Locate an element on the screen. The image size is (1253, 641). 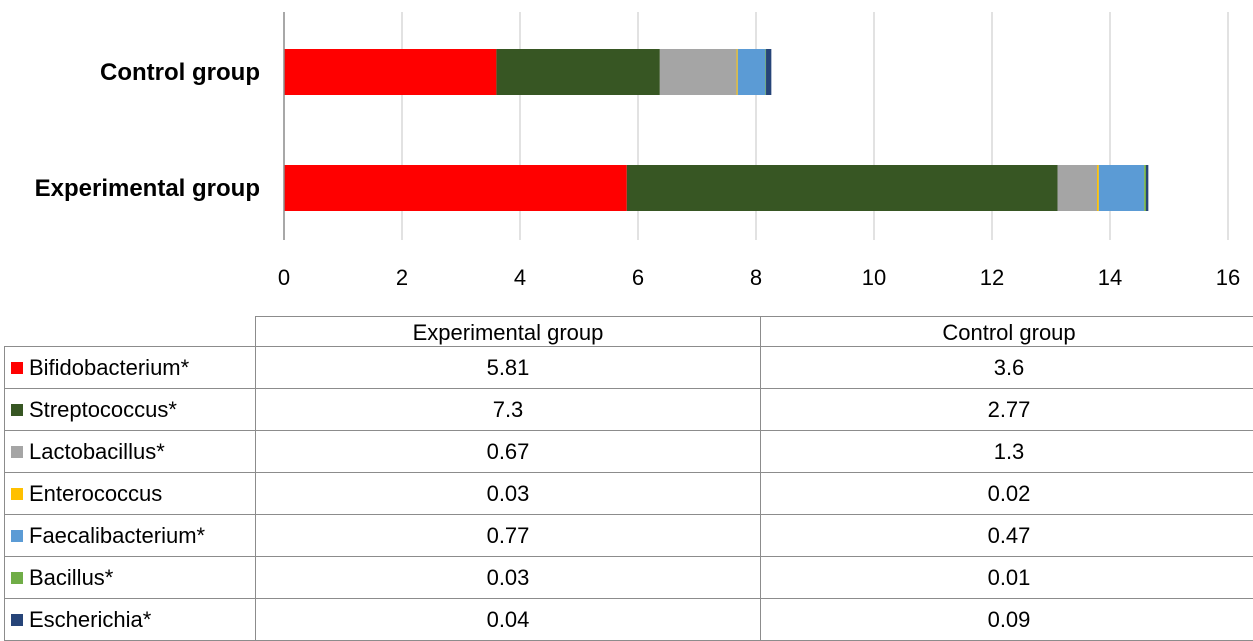
control-value-cell: 2.77 is located at coordinates (1007, 410).